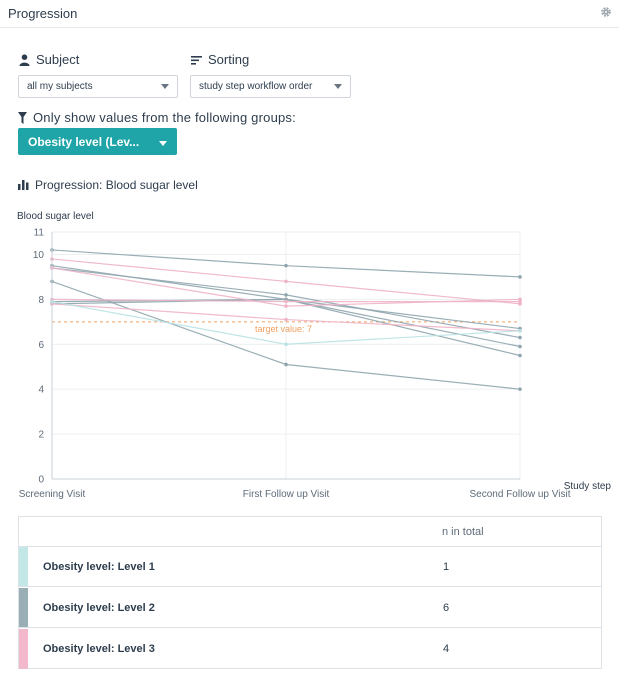 This screenshot has width=619, height=673. Describe the element at coordinates (98, 86) in the screenshot. I see `subject-select: all my subjects` at that location.